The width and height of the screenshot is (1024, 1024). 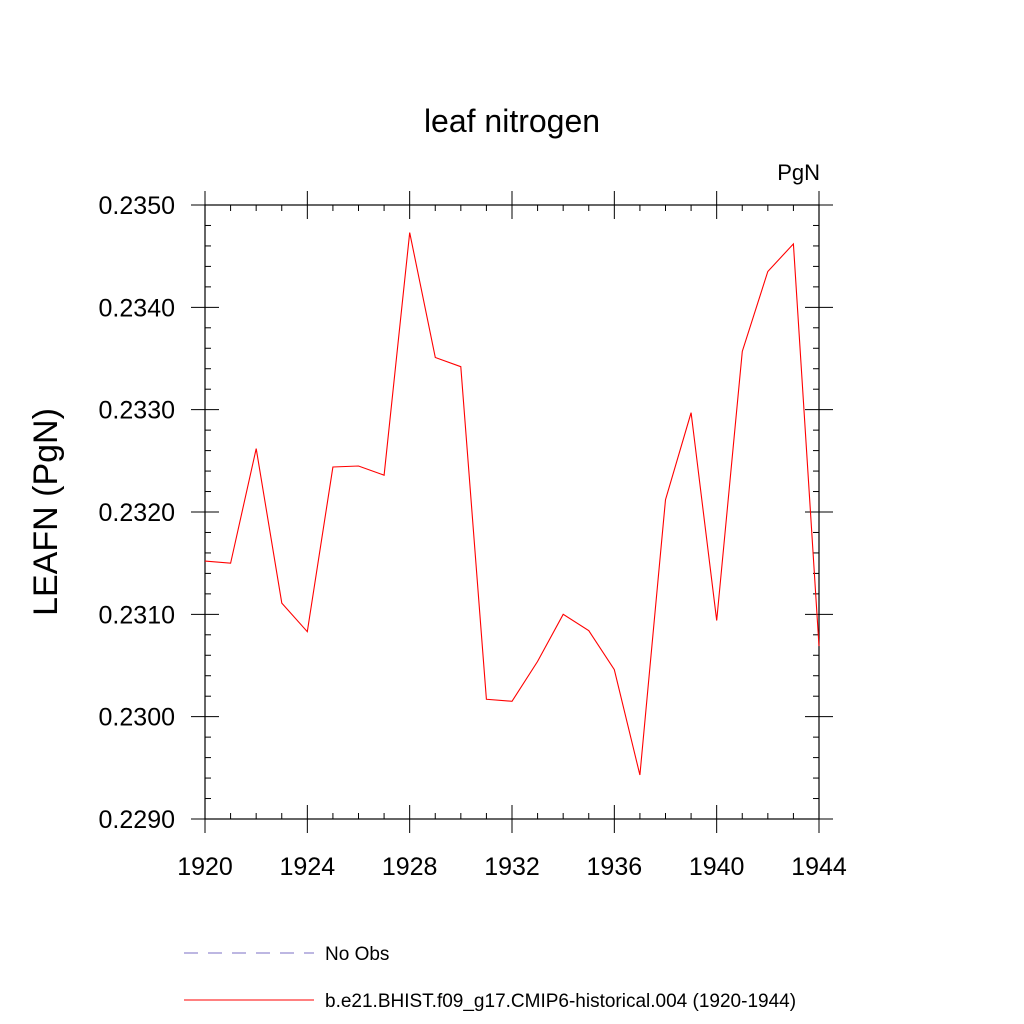 I want to click on x-tick-label: 1936, so click(x=615, y=867).